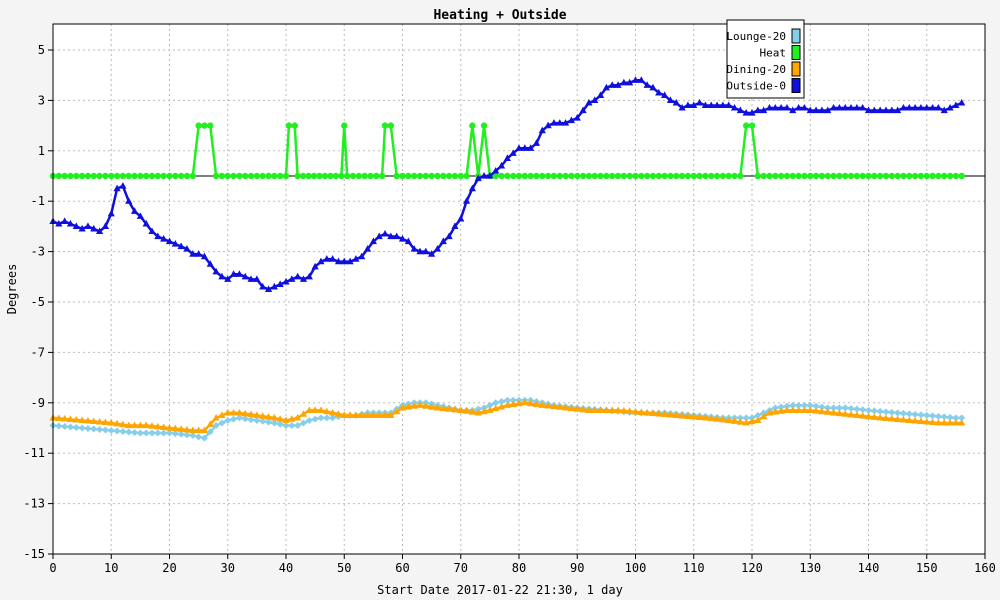 This screenshot has width=1000, height=600. What do you see at coordinates (41, 50) in the screenshot?
I see `y-tick-label: 5` at bounding box center [41, 50].